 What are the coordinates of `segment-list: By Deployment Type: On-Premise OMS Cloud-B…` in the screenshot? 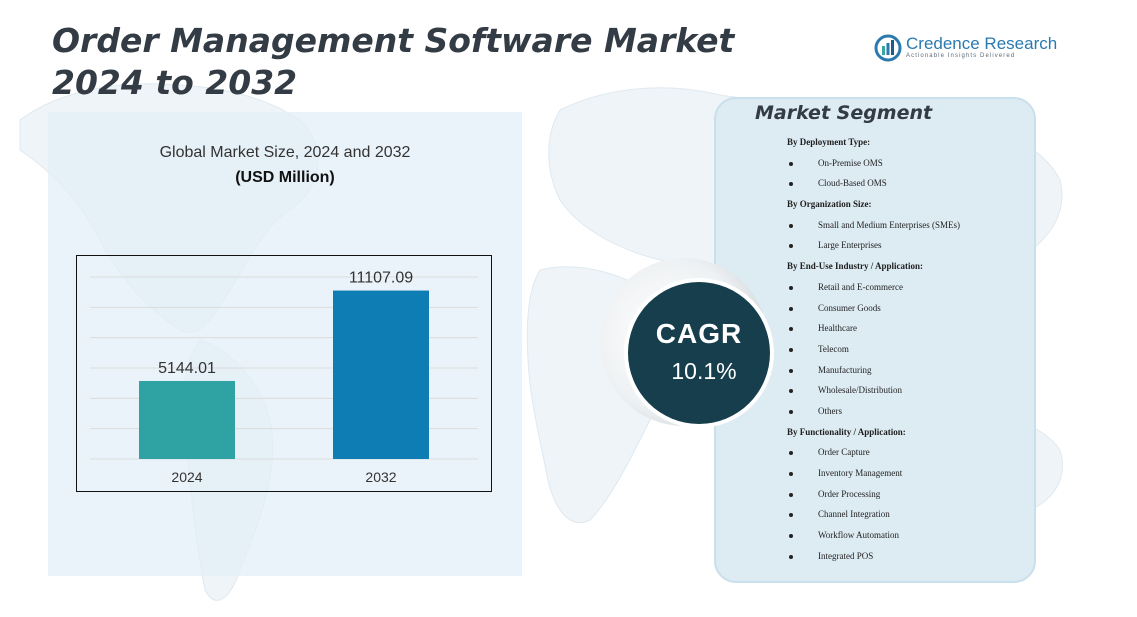 It's located at (907, 349).